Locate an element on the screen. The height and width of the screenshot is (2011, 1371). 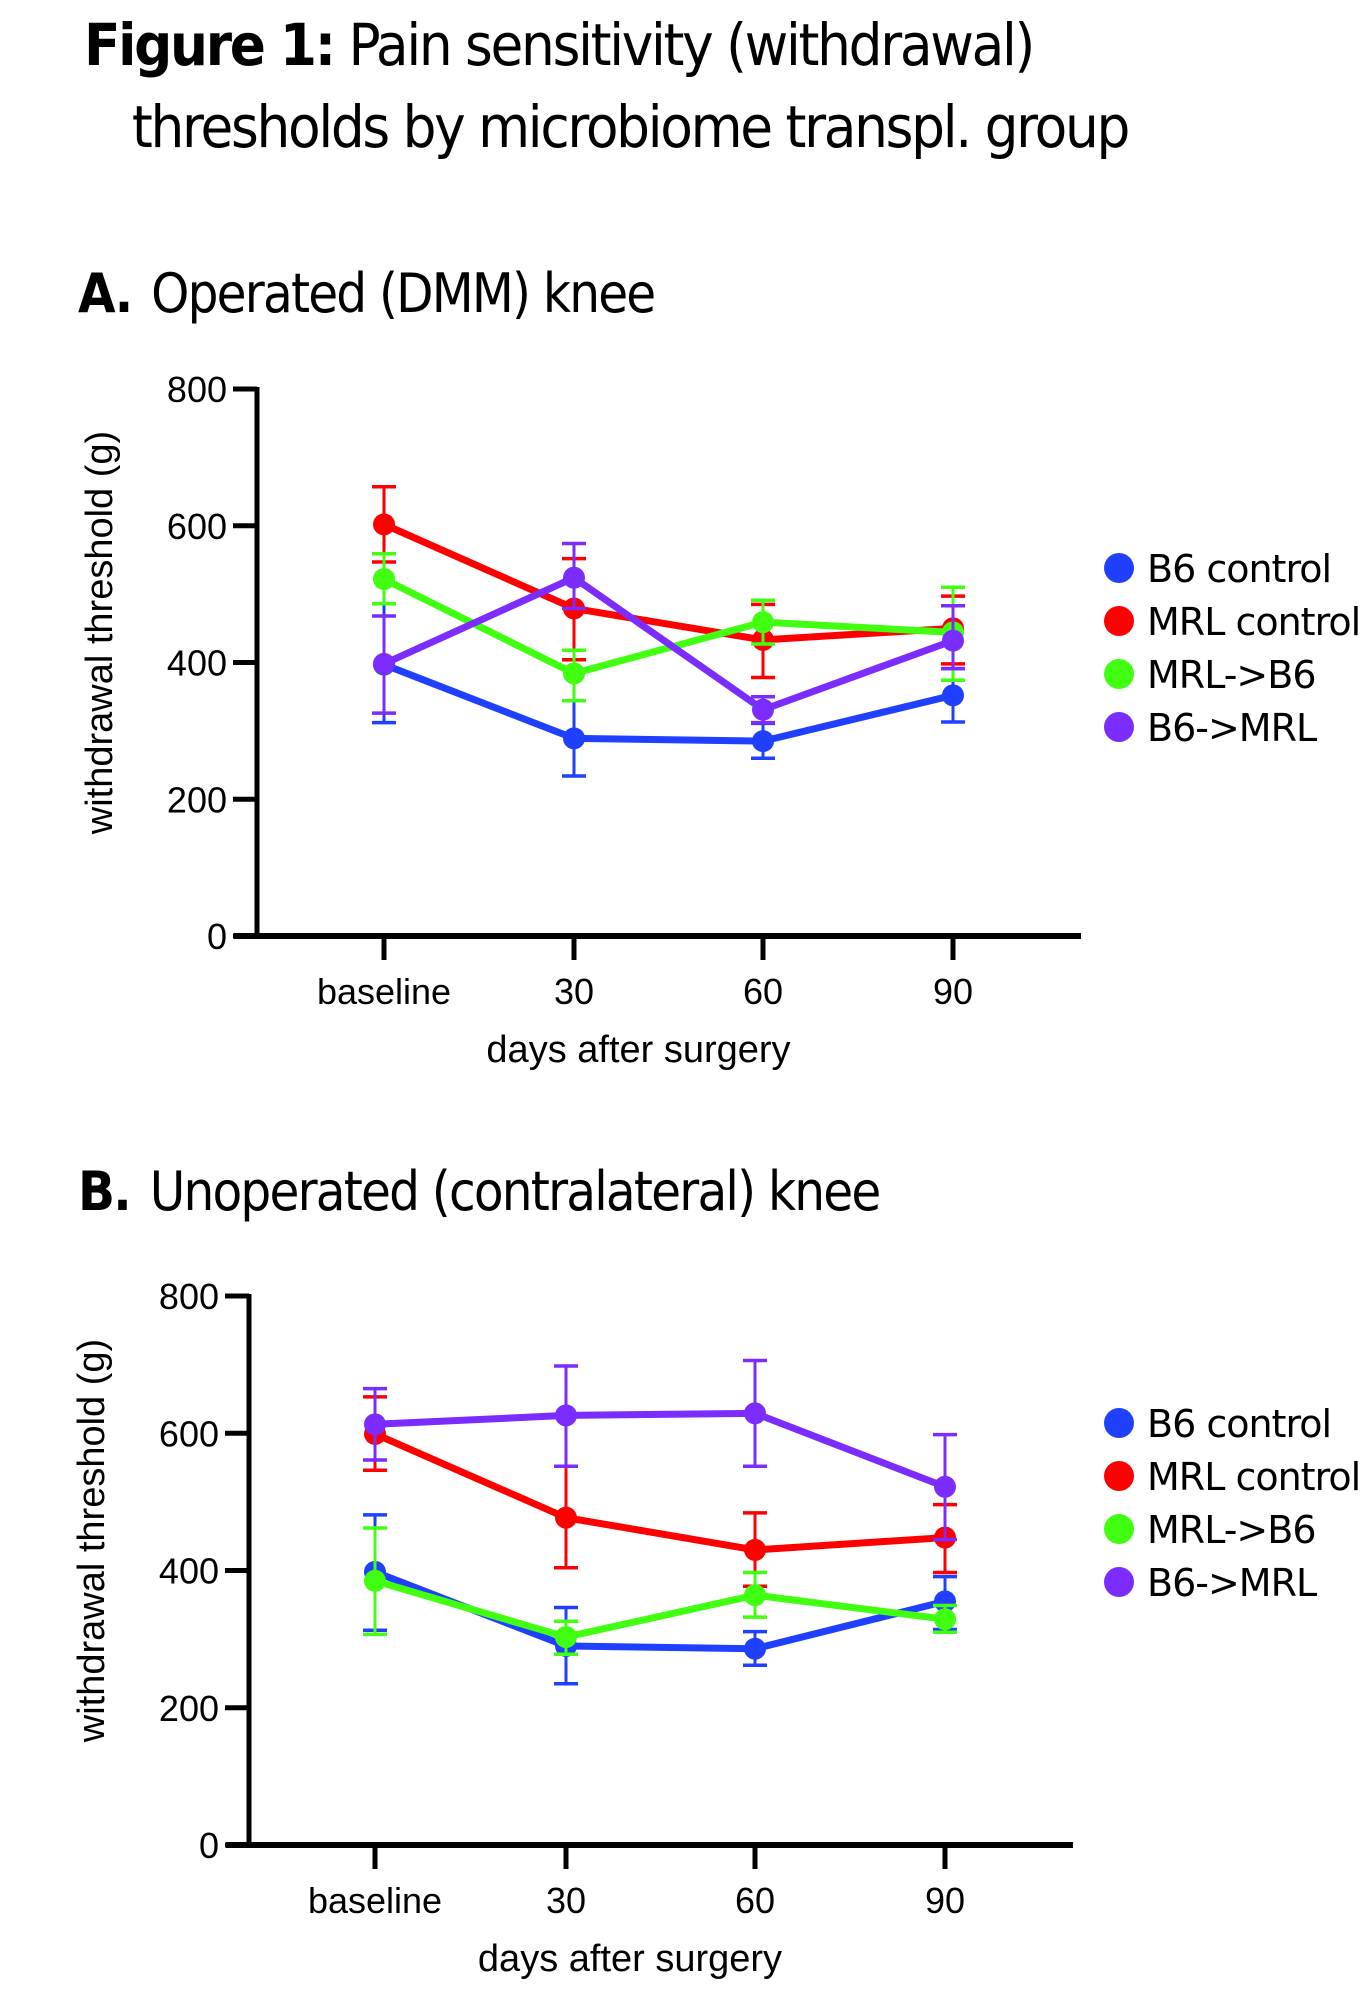
panel-a-title: A. Operated (DMM) knee is located at coordinates (367, 293).